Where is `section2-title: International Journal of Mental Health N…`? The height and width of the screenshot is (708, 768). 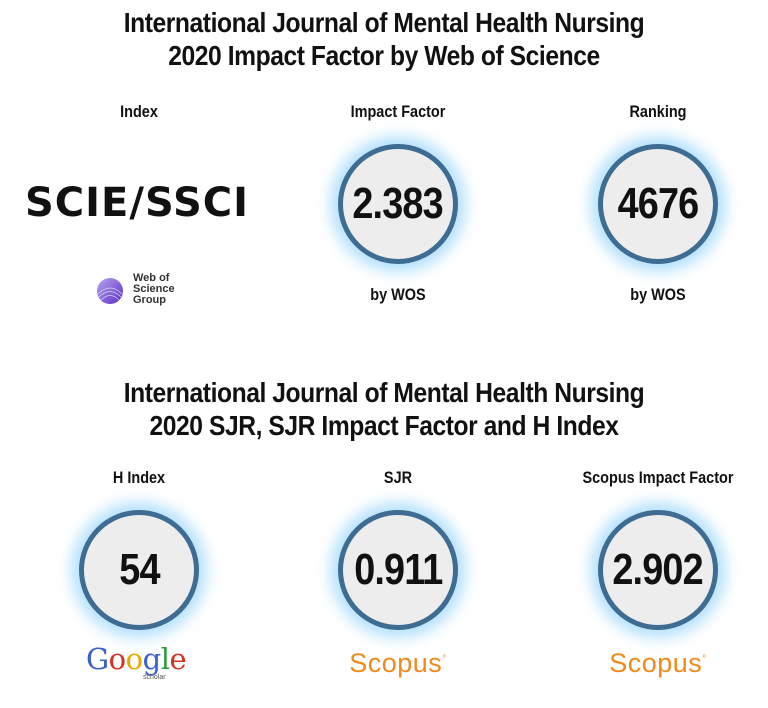 section2-title: International Journal of Mental Health N… is located at coordinates (384, 409).